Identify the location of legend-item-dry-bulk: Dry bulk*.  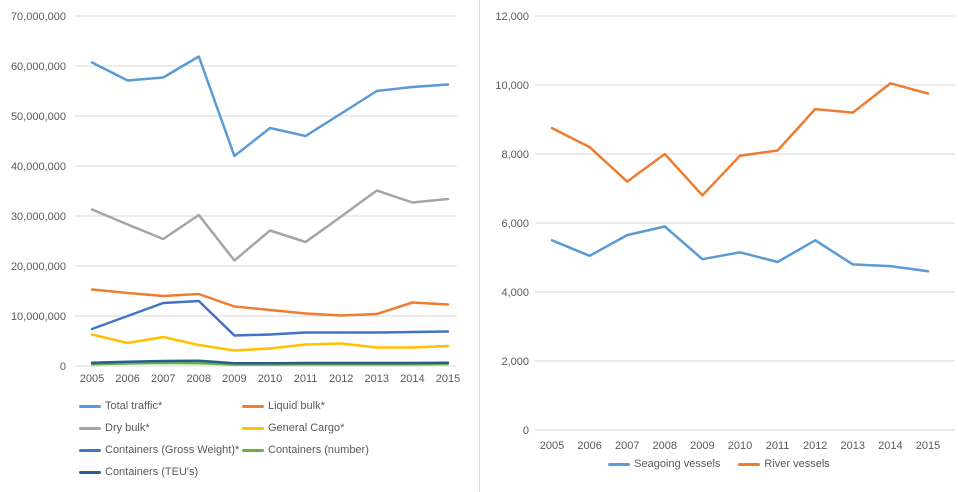
(160, 428).